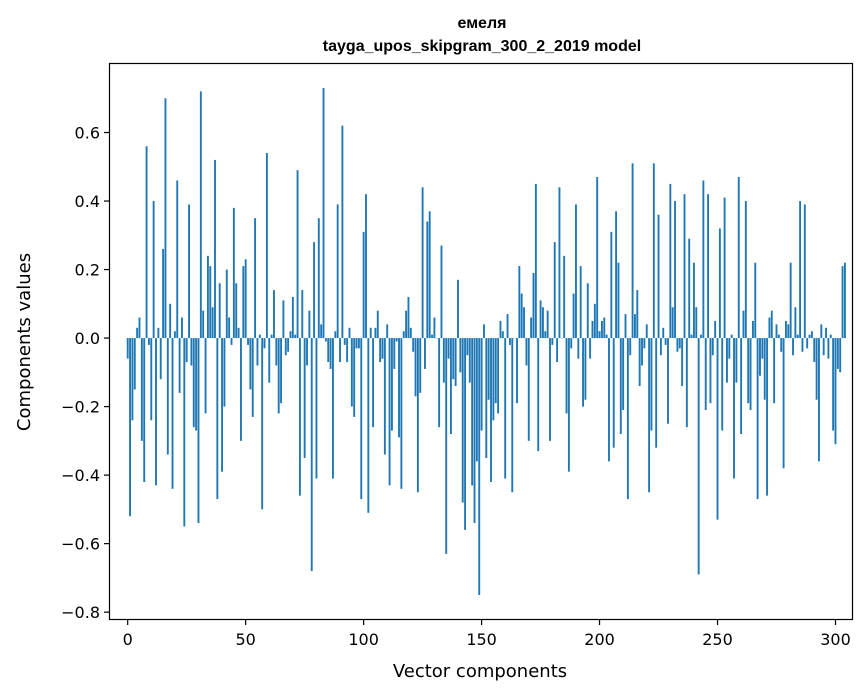  I want to click on y-tick-label: −0.8, so click(80, 612).